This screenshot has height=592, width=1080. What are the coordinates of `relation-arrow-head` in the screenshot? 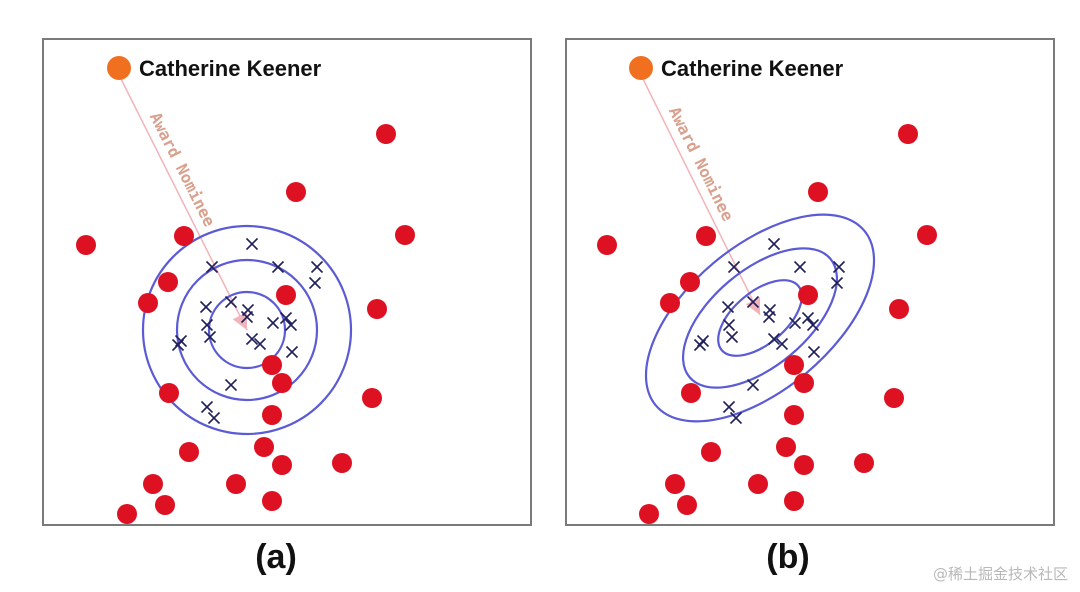 It's located at (753, 306).